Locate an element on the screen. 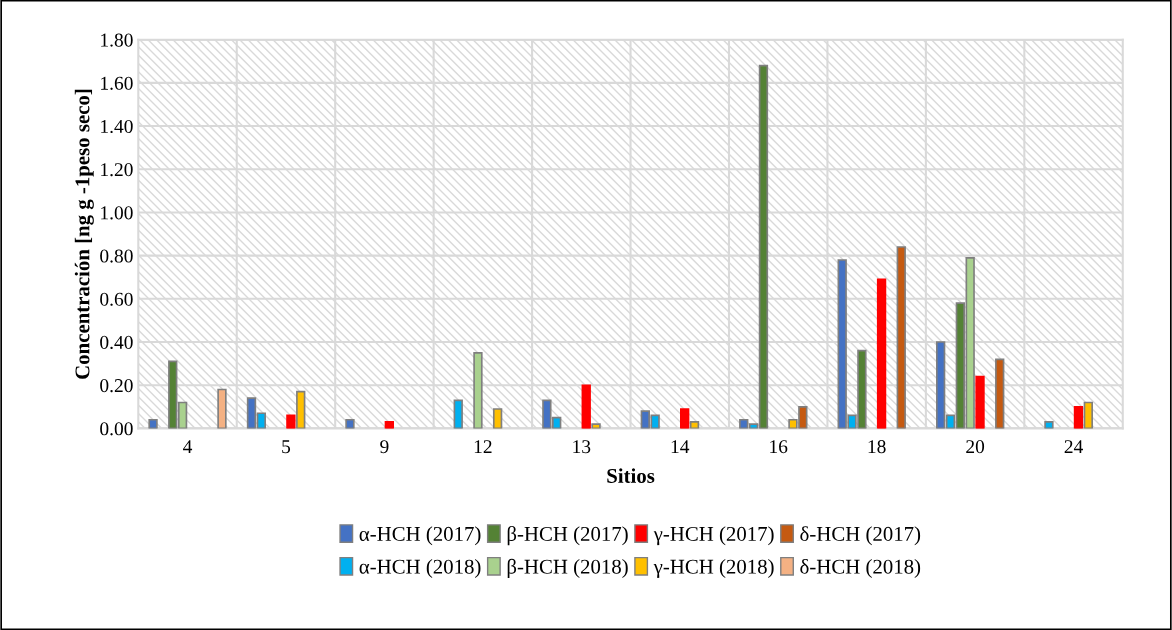 This screenshot has height=630, width=1172. x-tick-label: 18 is located at coordinates (877, 447).